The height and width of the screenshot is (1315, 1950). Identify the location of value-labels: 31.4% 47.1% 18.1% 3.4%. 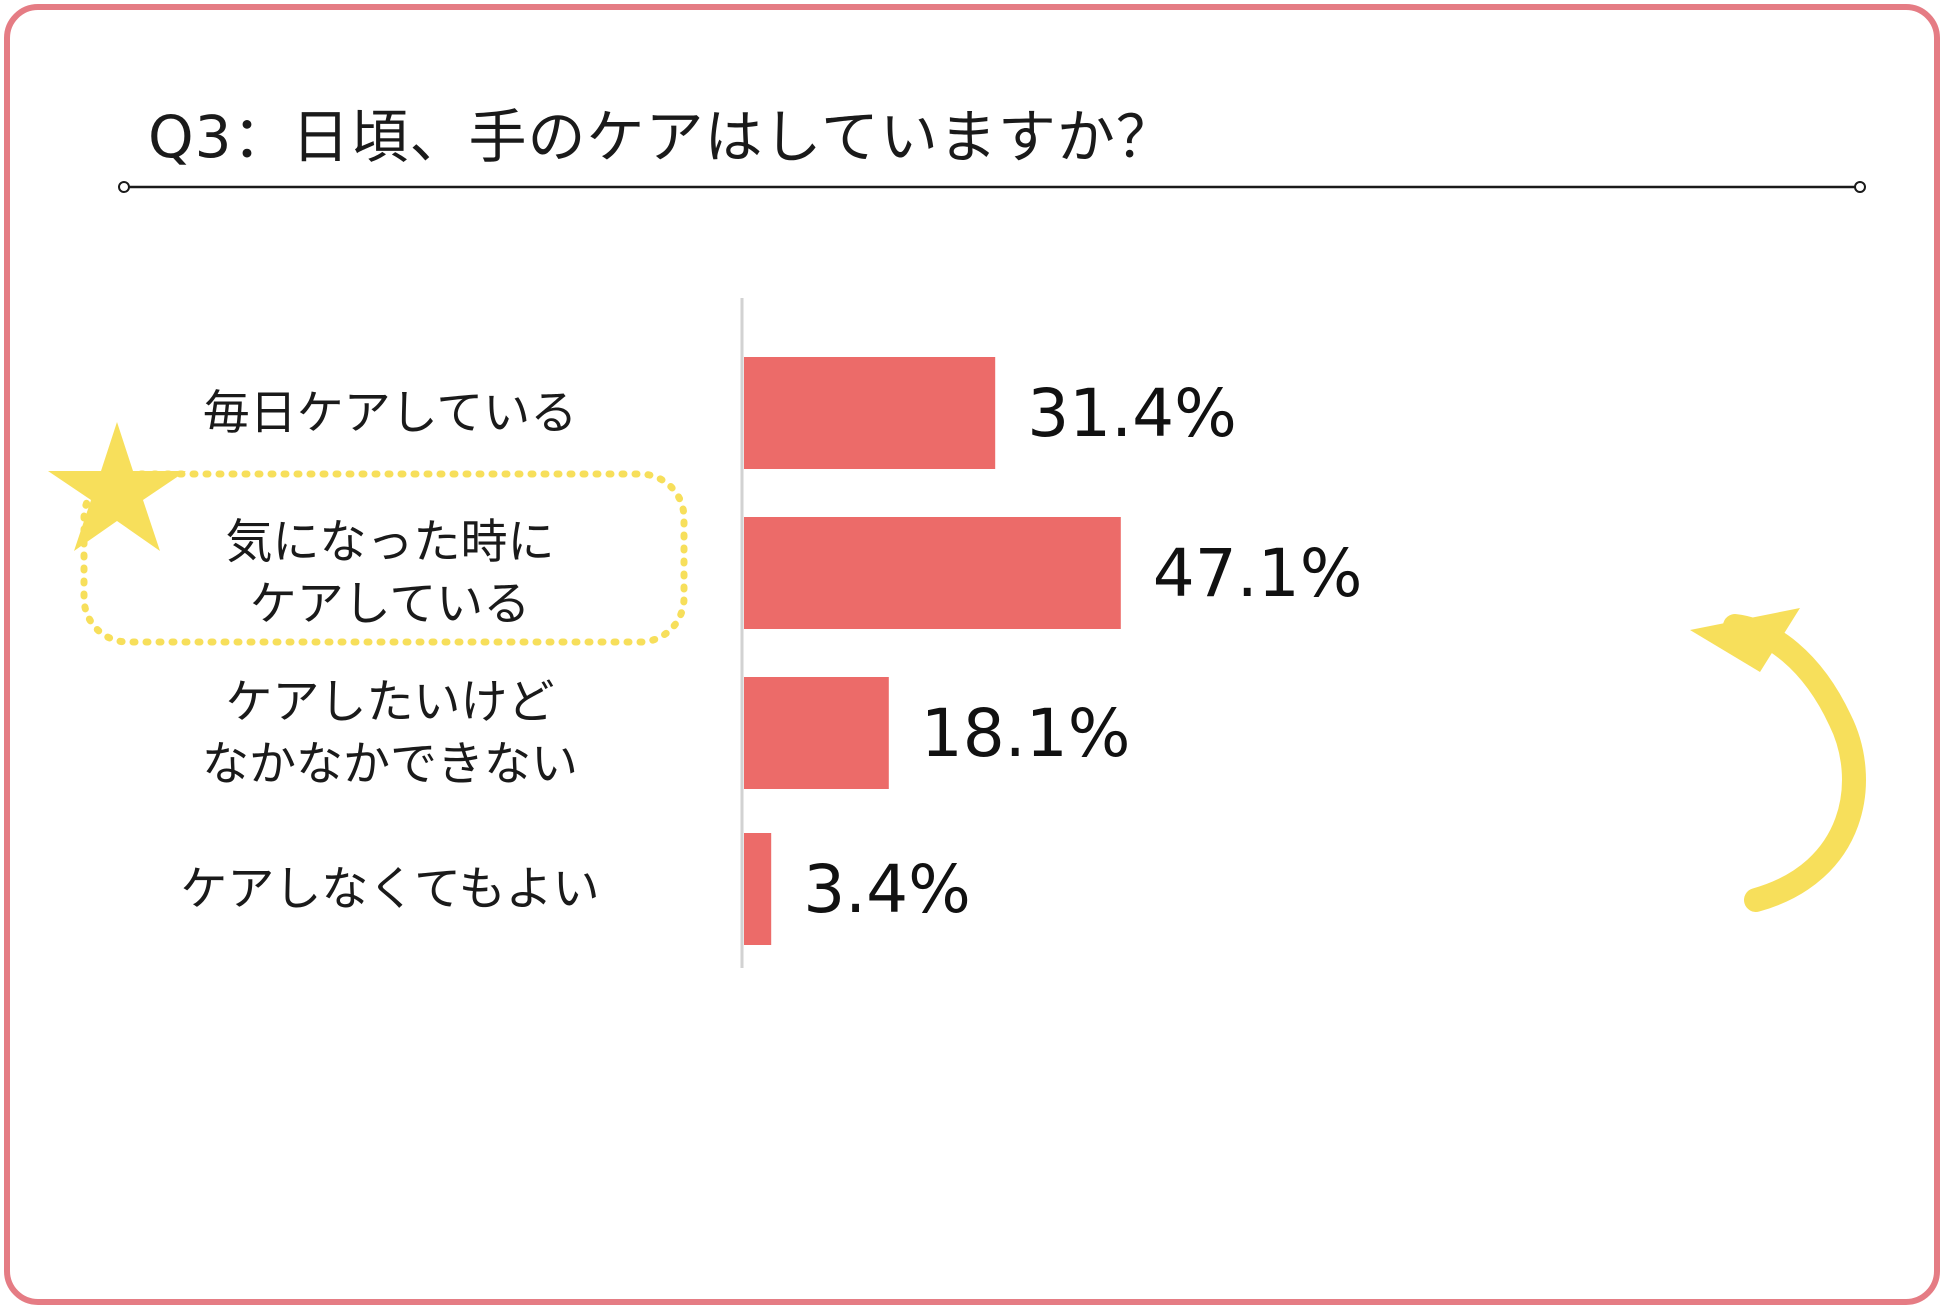
(1082, 651).